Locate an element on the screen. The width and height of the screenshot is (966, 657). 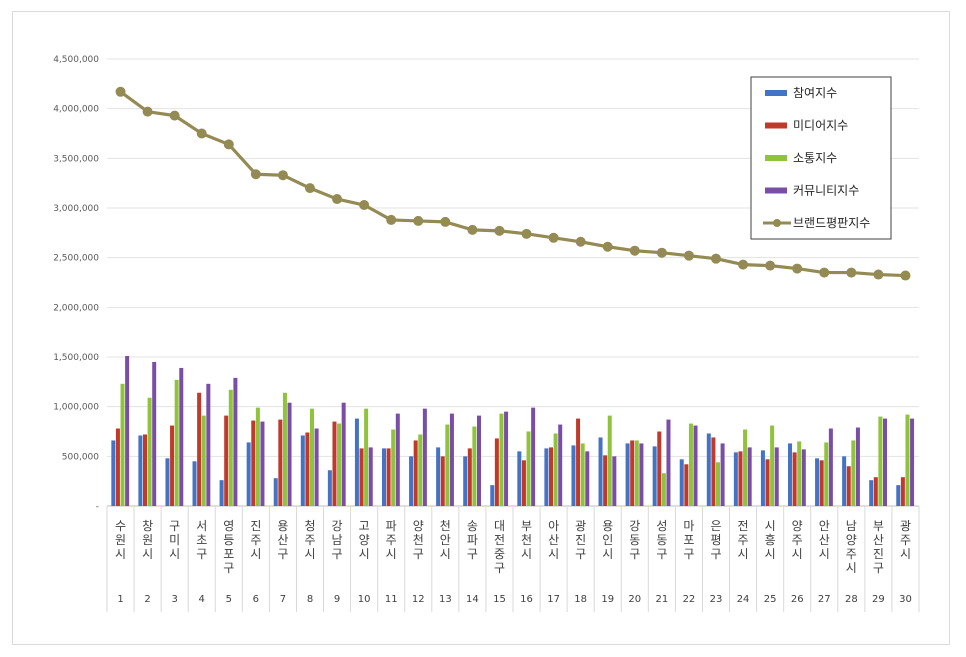
category-index: 11 is located at coordinates (391, 599).